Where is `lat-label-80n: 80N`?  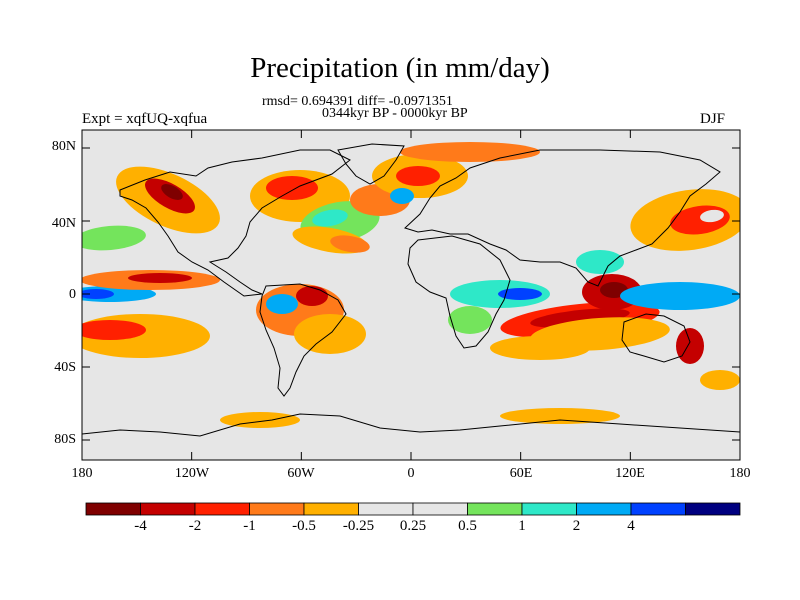
lat-label-80n: 80N is located at coordinates (63, 146).